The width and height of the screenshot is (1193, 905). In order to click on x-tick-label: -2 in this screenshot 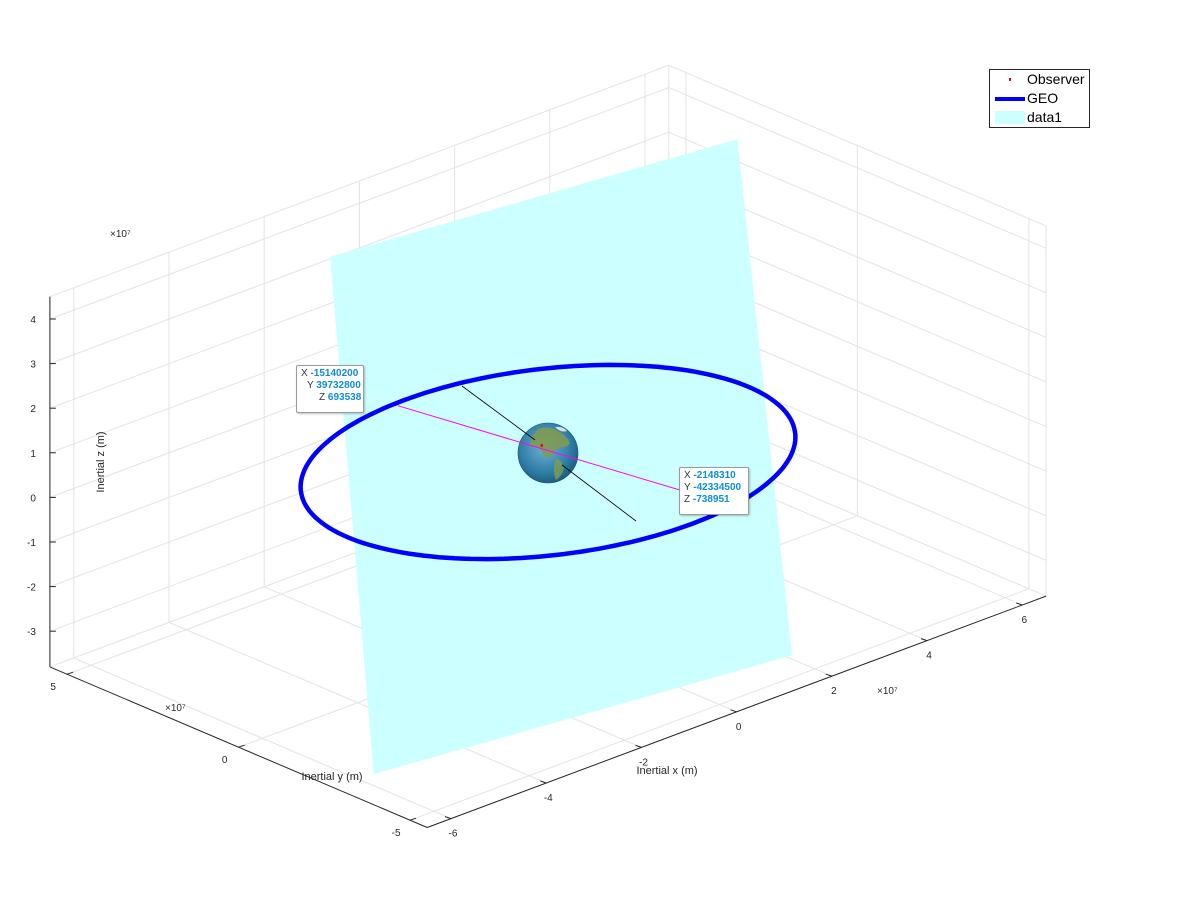, I will do `click(643, 762)`.